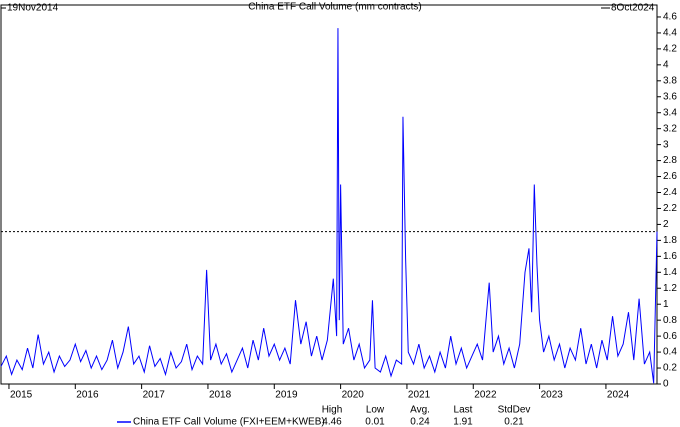 The width and height of the screenshot is (680, 427). What do you see at coordinates (154, 395) in the screenshot?
I see `x-tick-label: 2017` at bounding box center [154, 395].